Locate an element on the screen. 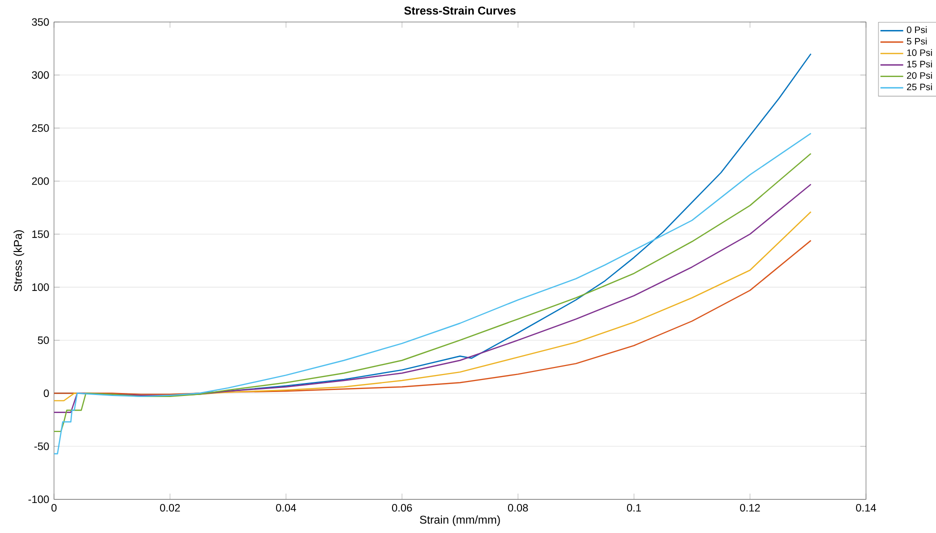 The height and width of the screenshot is (533, 936). legend-label: 25 Psi is located at coordinates (919, 86).